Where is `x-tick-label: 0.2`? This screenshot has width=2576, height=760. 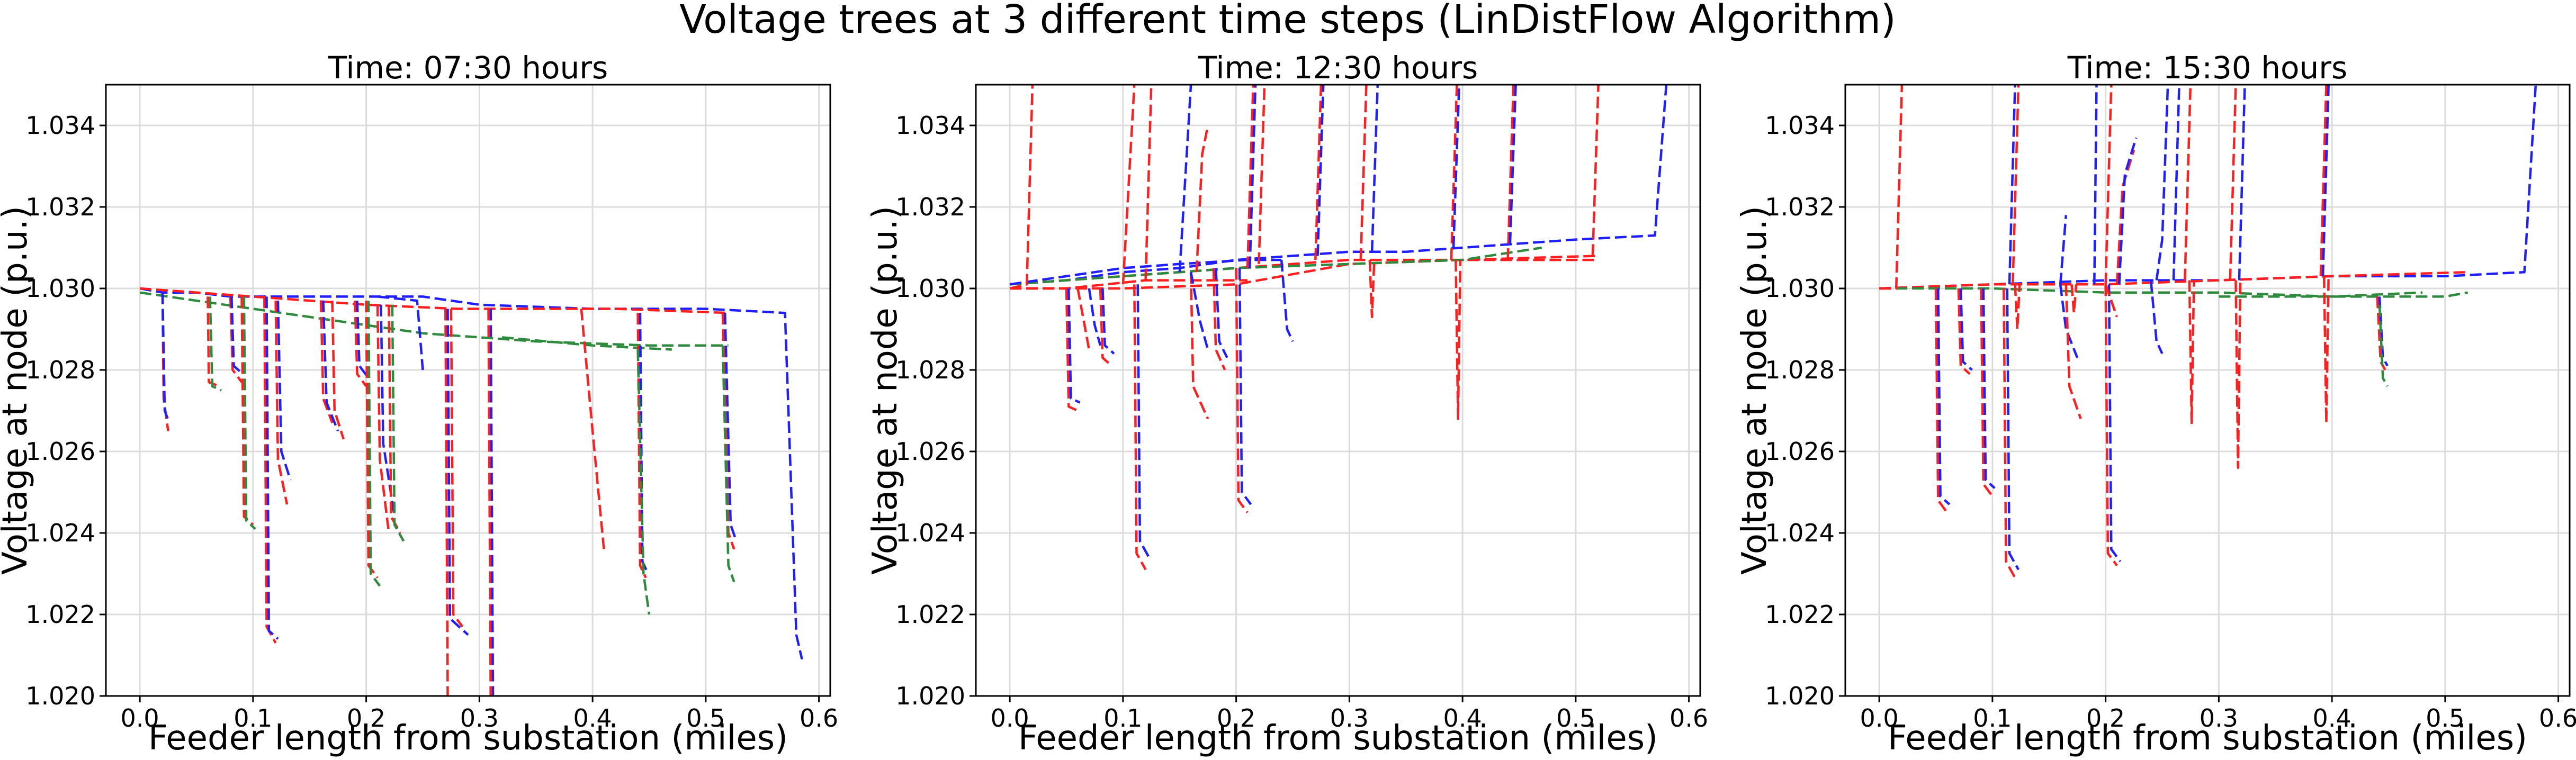
x-tick-label: 0.2 is located at coordinates (366, 718).